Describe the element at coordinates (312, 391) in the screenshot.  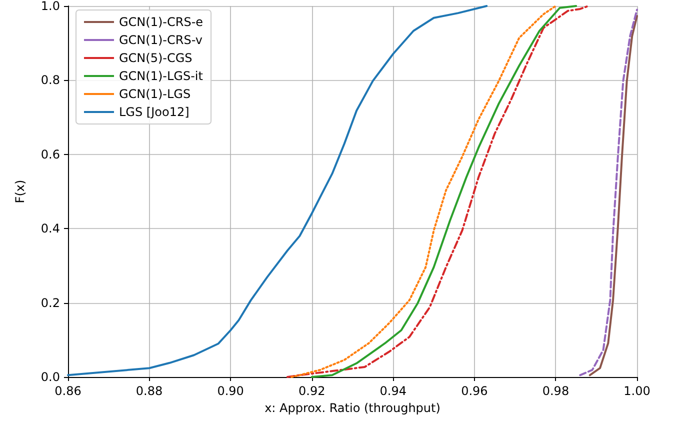
I see `x-tick-label: 0.92` at that location.